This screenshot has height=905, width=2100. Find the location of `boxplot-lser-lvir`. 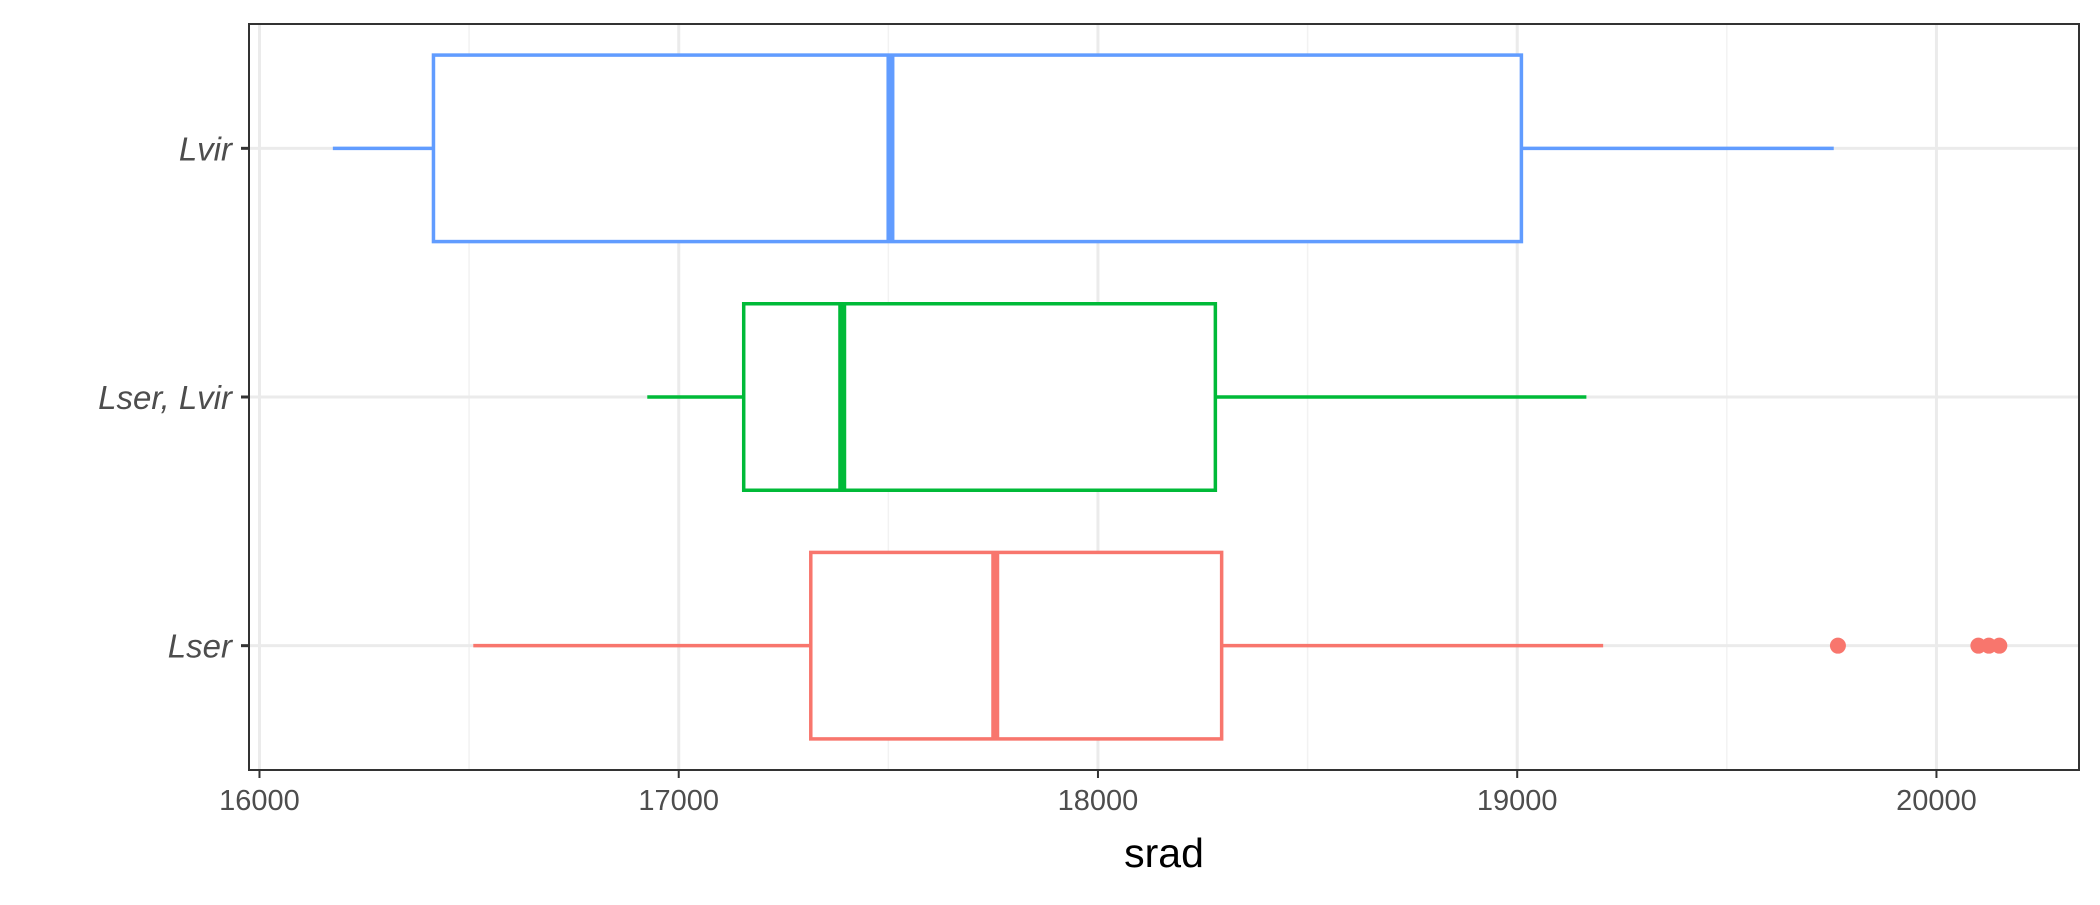

boxplot-lser-lvir is located at coordinates (1117, 397).